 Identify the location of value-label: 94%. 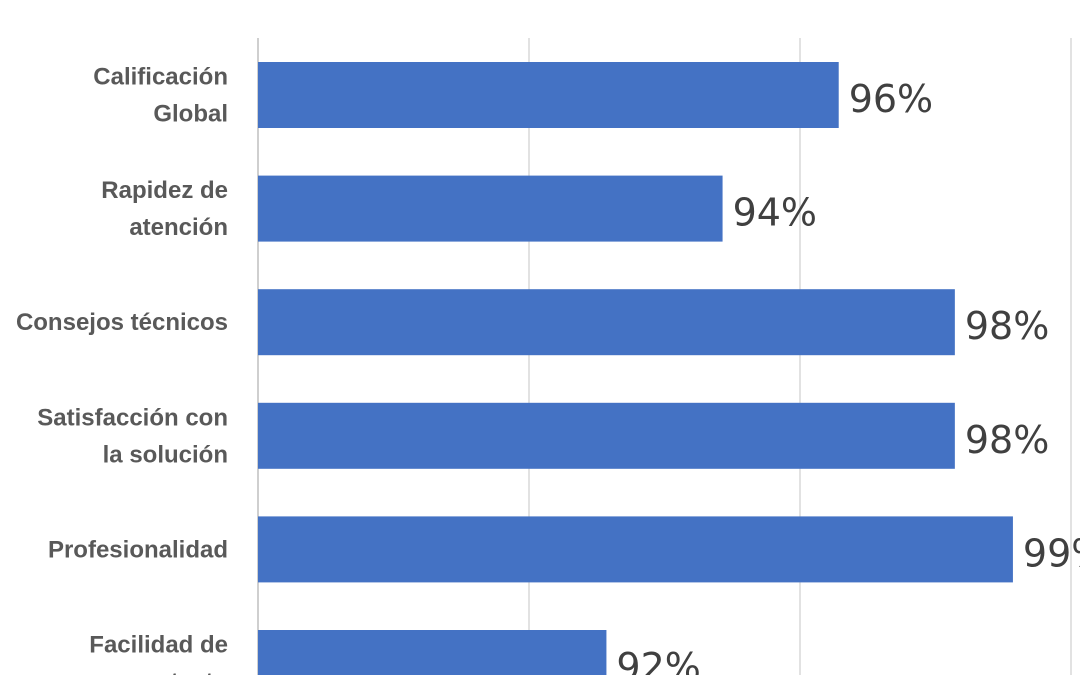
(775, 213).